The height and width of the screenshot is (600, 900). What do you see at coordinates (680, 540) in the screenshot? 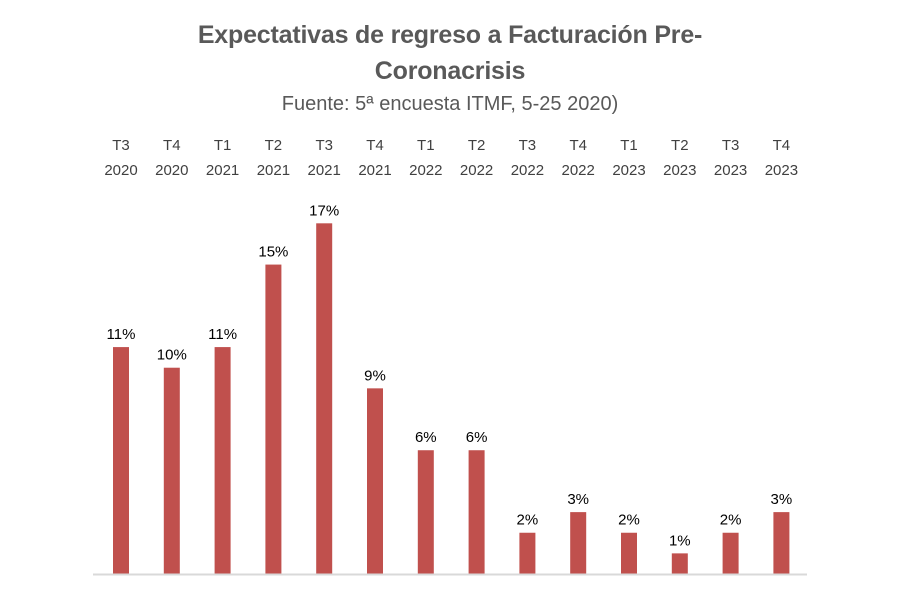
I see `data-label: 1%` at bounding box center [680, 540].